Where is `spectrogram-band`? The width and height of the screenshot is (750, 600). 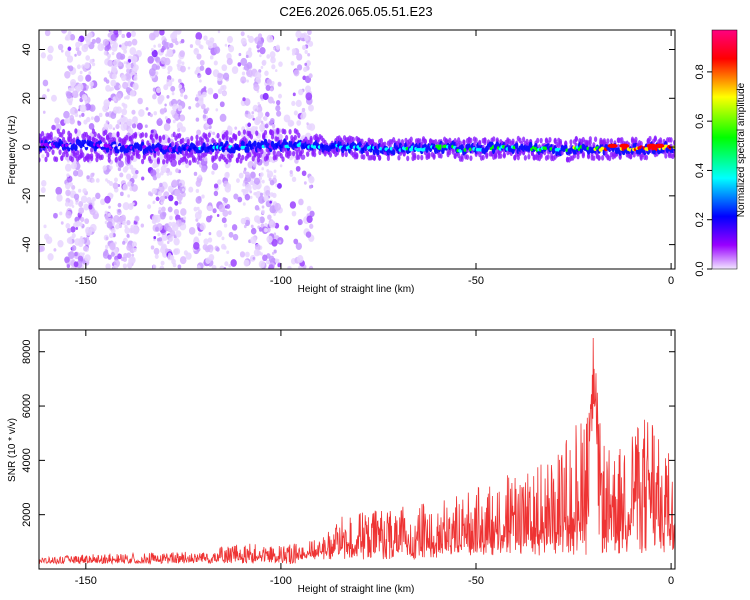 spectrogram-band is located at coordinates (357, 146).